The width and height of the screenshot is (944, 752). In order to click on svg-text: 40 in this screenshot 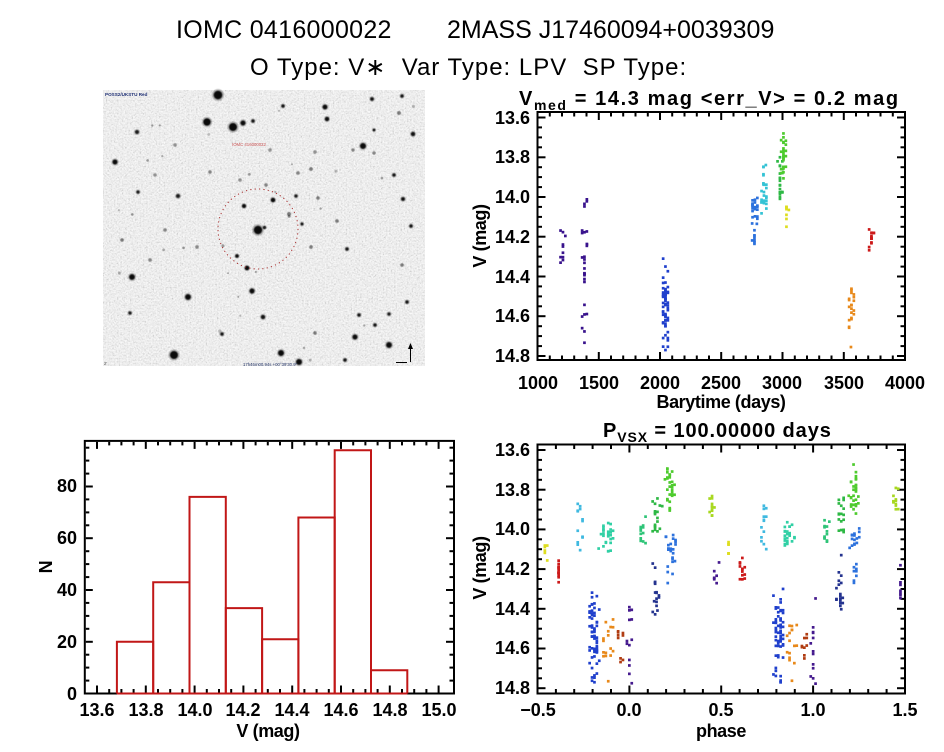, I will do `click(67, 590)`.